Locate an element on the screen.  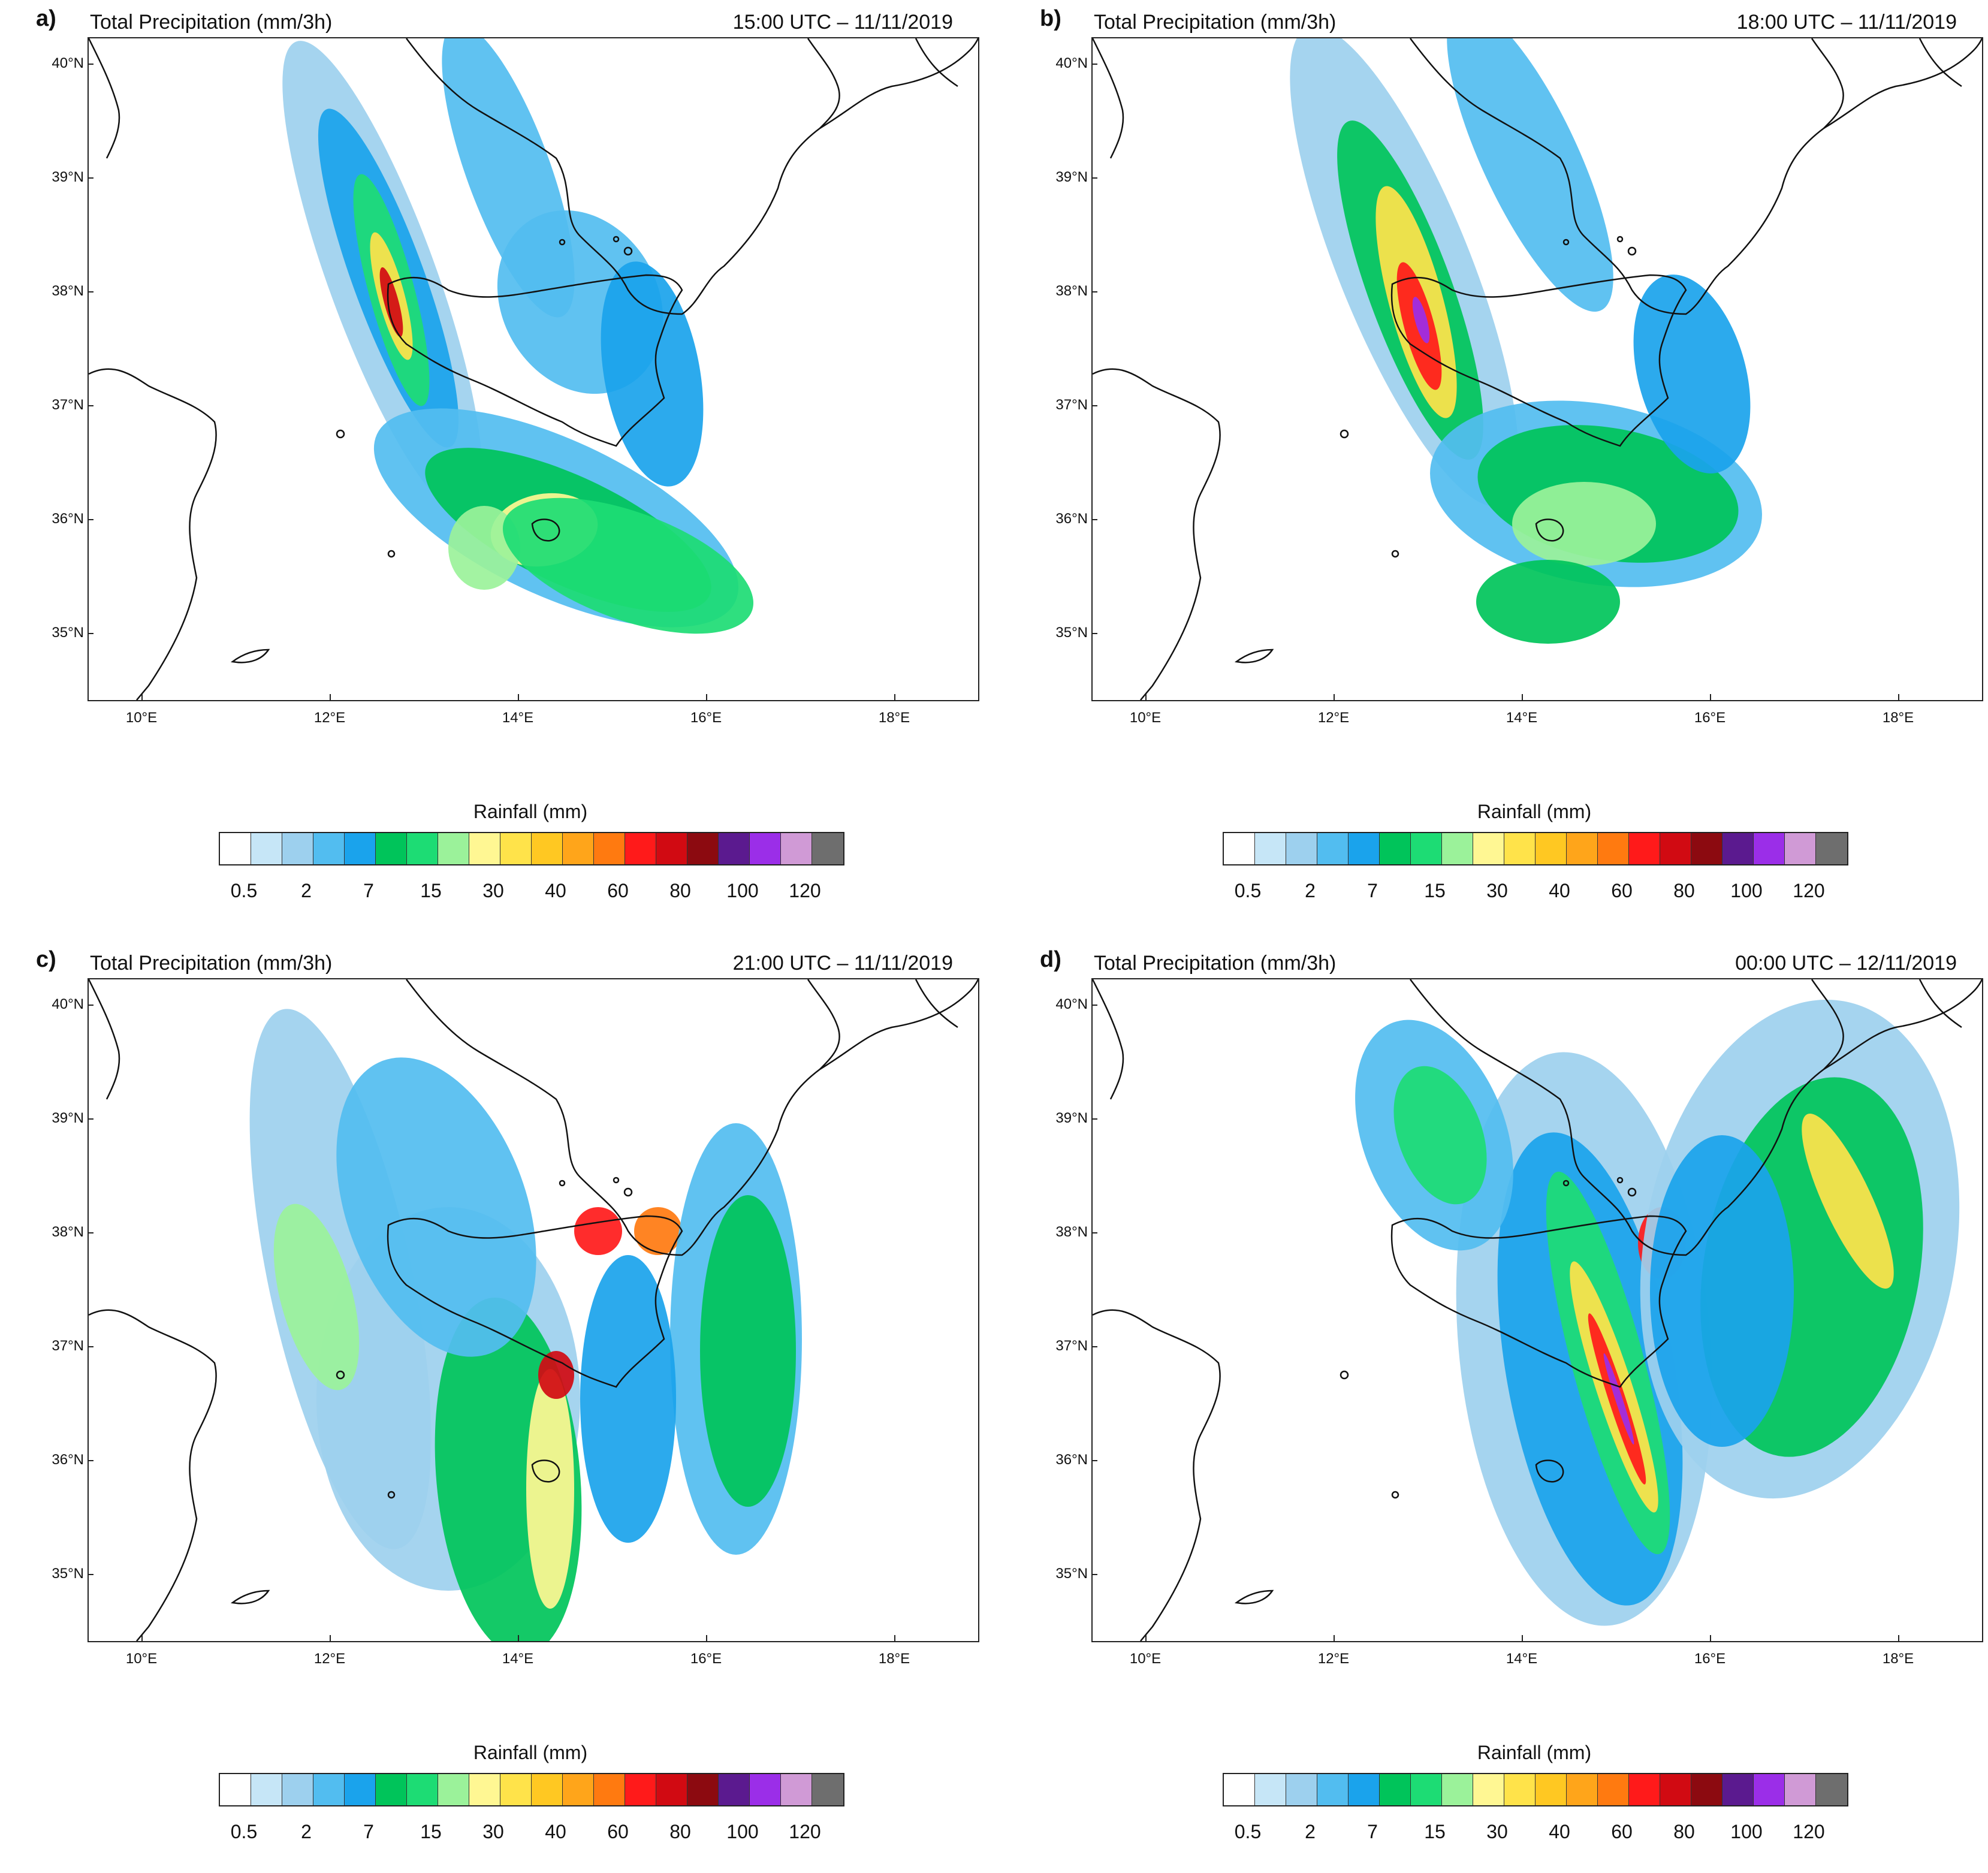
panel-letter: d) is located at coordinates (1050, 960).